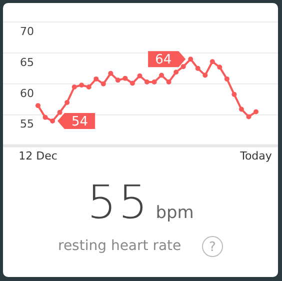  I want to click on x-tick-label: Today, so click(255, 155).